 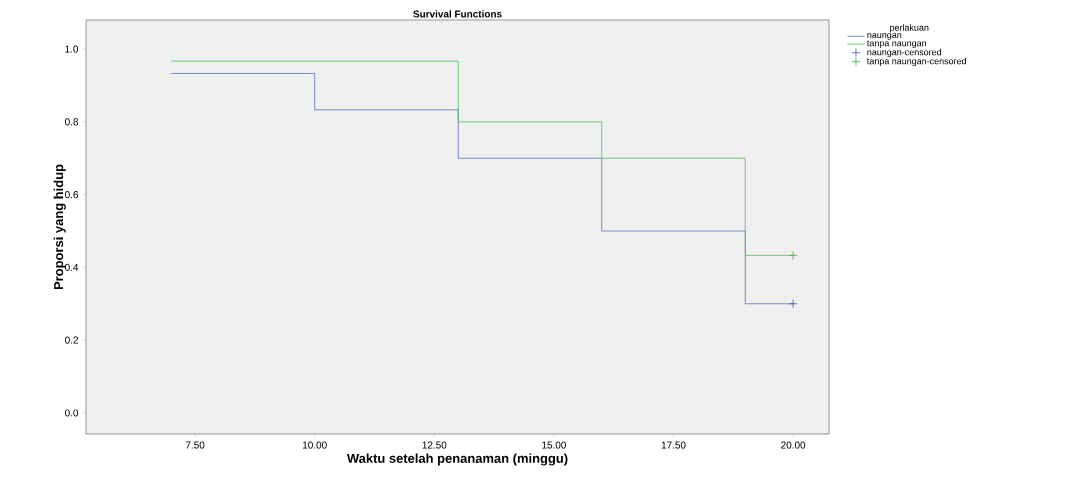 What do you see at coordinates (457, 459) in the screenshot?
I see `x-axis-title: Waktu setelah penanaman (minggu)` at bounding box center [457, 459].